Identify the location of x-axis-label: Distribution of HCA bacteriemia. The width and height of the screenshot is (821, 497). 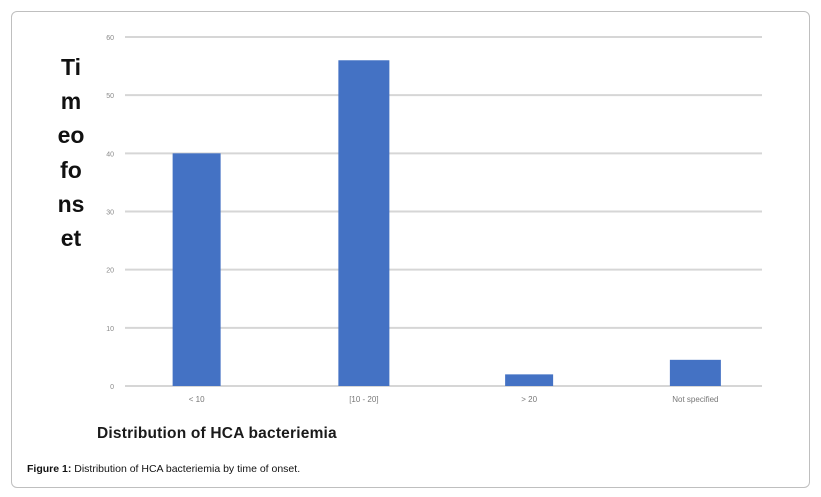
(217, 433).